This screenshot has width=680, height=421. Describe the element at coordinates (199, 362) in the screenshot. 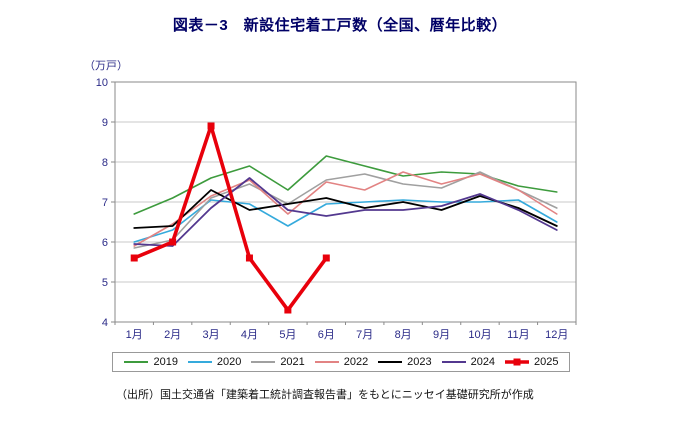

I see `legend-swatch-2020` at that location.